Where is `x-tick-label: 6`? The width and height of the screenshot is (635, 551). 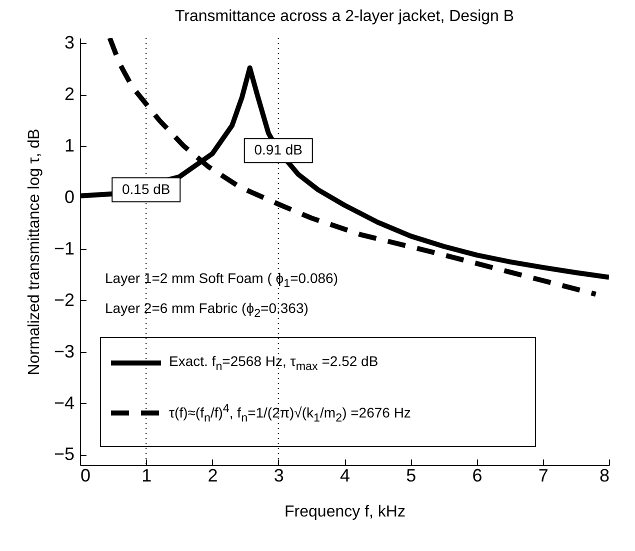 x-tick-label: 6 is located at coordinates (477, 476).